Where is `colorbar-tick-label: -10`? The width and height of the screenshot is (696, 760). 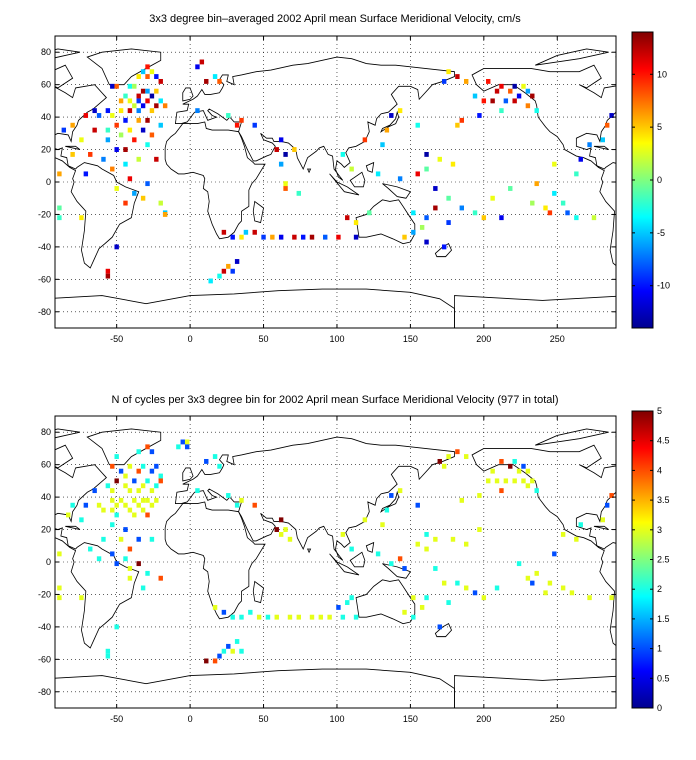 colorbar-tick-label: -10 is located at coordinates (663, 286).